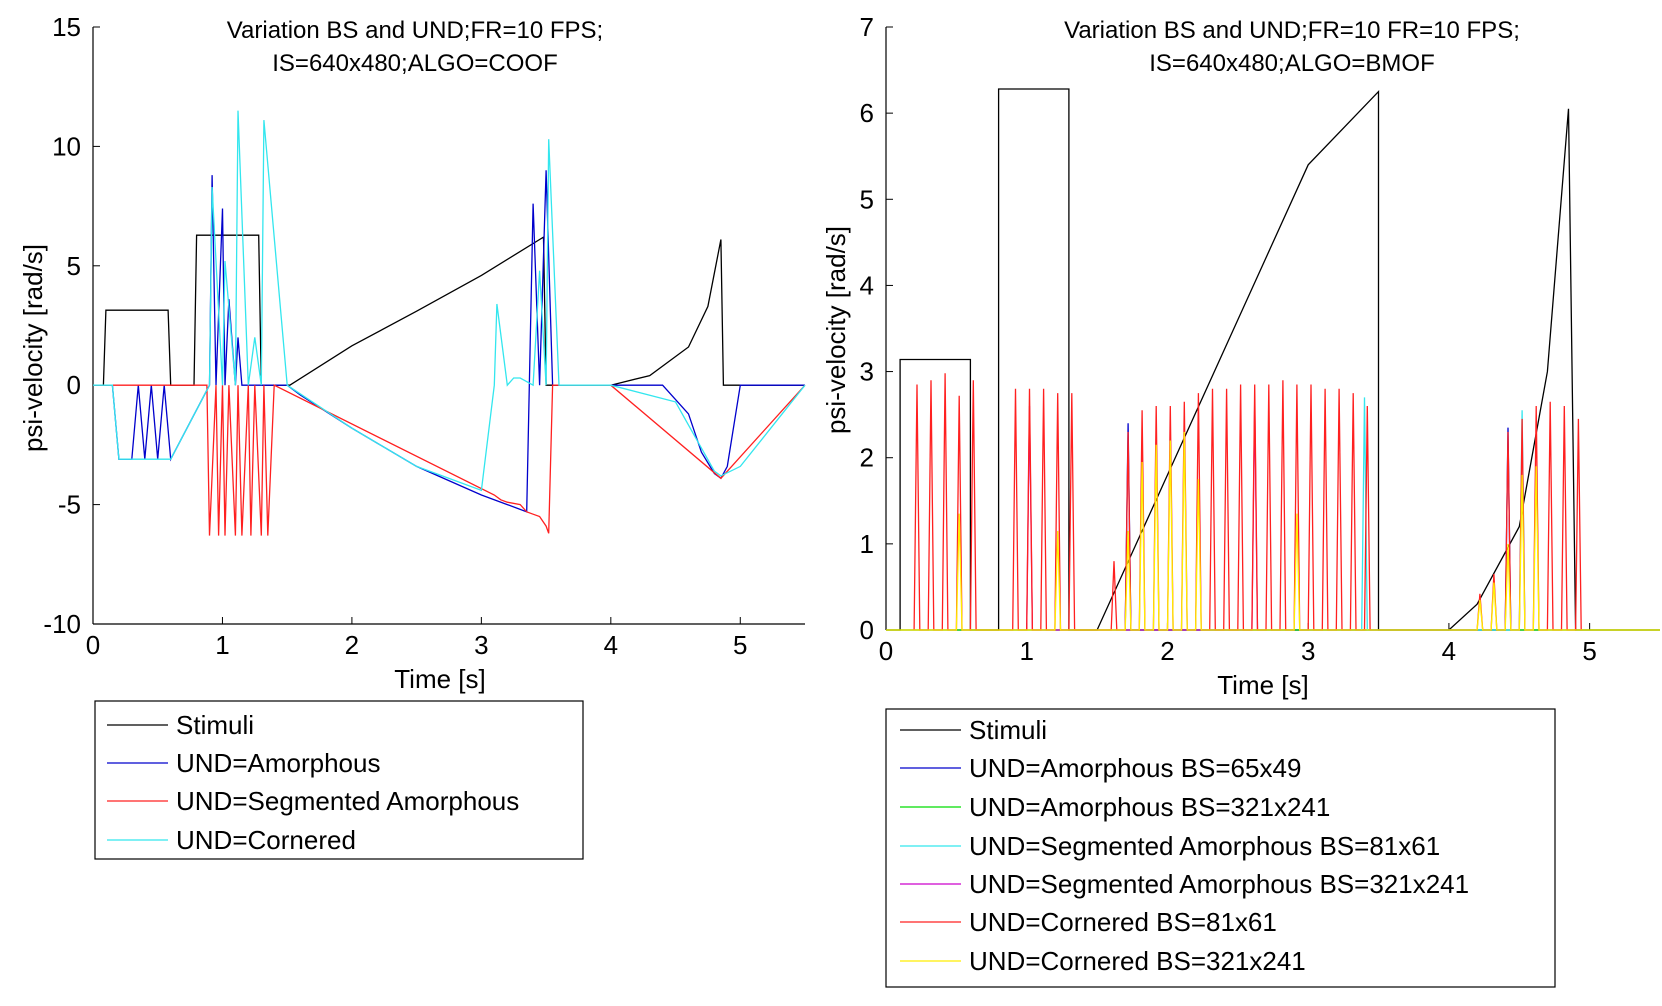 This screenshot has width=1662, height=1006. What do you see at coordinates (1149, 807) in the screenshot?
I see `legend-label: UND=Amorphous BS=321x241` at bounding box center [1149, 807].